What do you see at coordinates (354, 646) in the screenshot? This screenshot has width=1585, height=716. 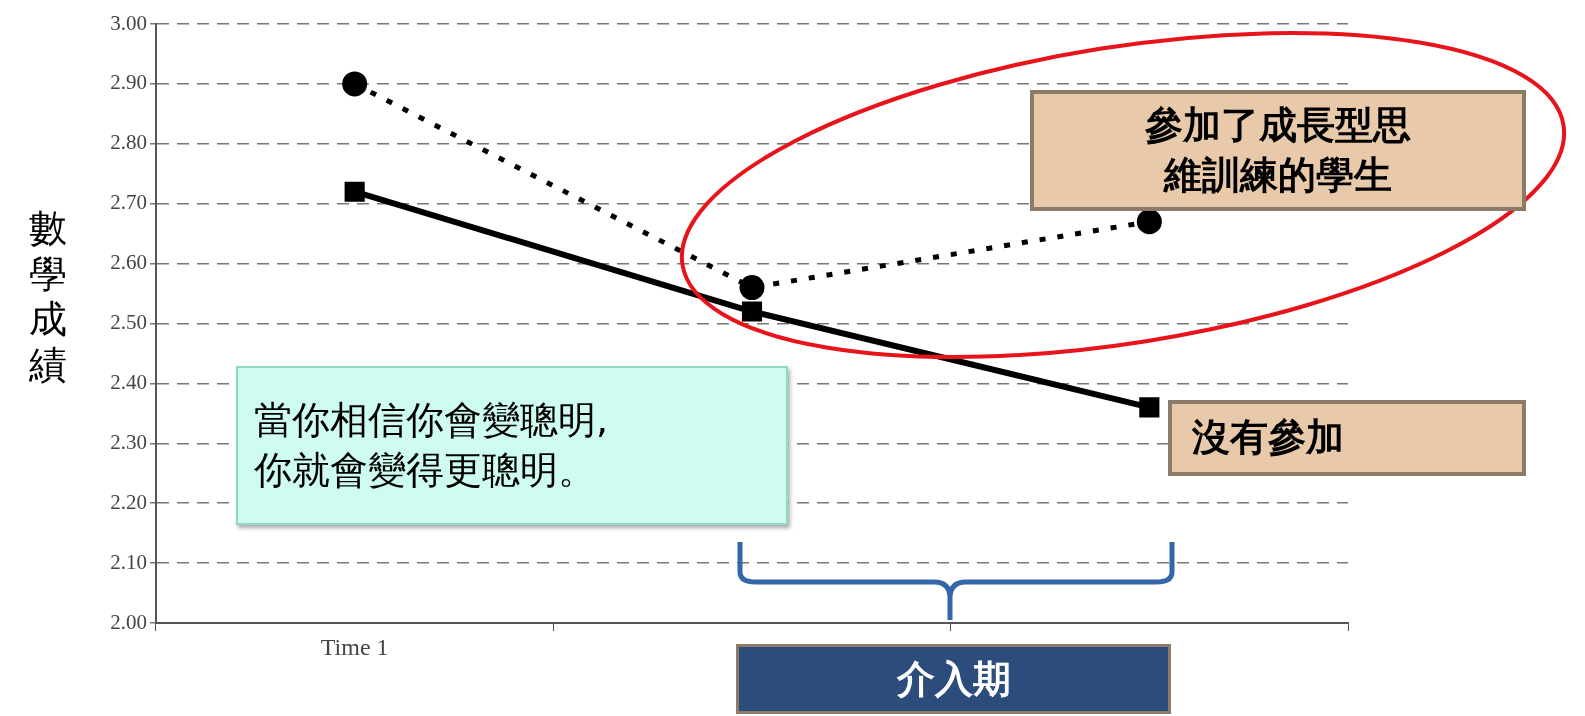 I see `x-tick-label: Time 1` at bounding box center [354, 646].